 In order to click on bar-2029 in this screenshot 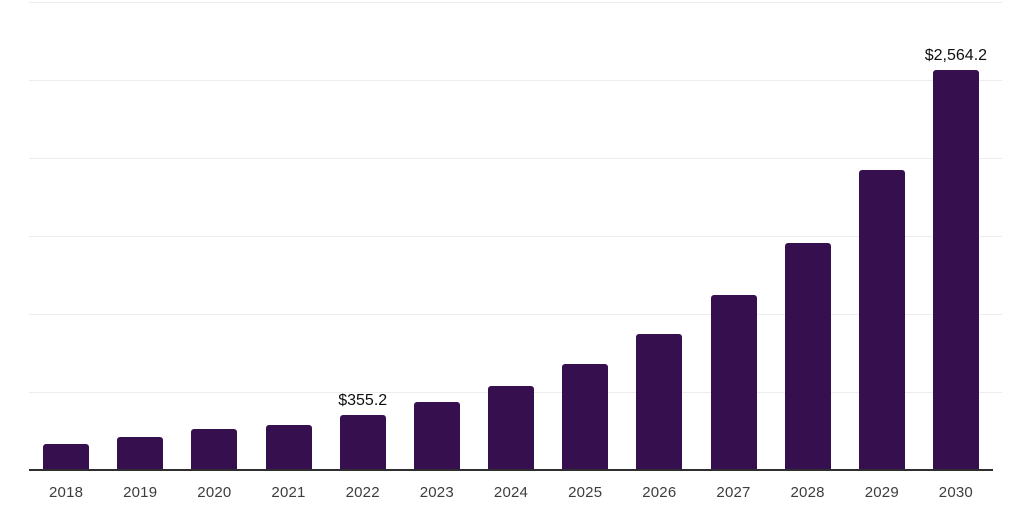, I will do `click(881, 320)`.